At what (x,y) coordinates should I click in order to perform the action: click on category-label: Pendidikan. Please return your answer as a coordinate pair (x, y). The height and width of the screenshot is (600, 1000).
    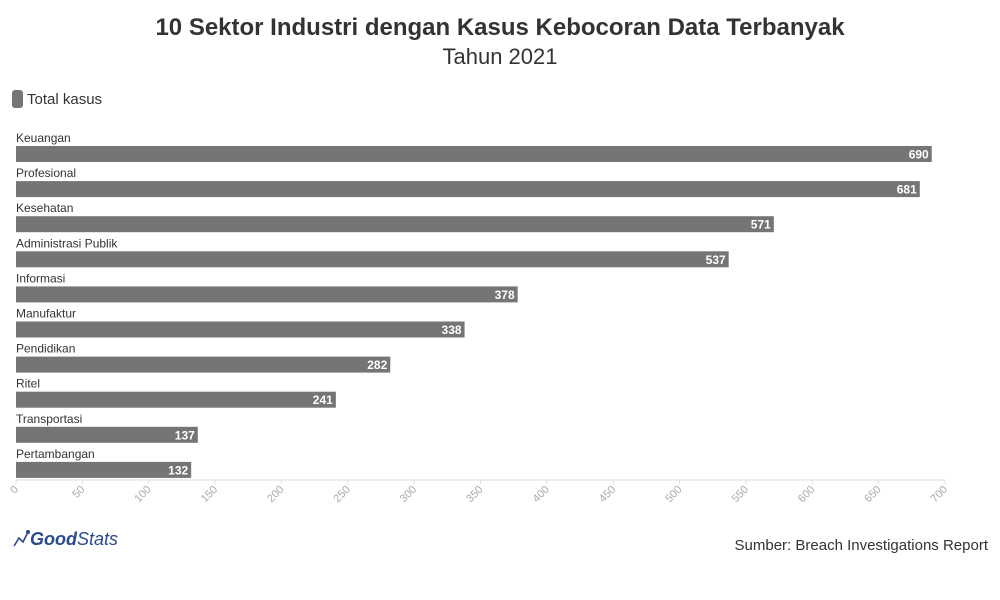
    Looking at the image, I should click on (45, 349).